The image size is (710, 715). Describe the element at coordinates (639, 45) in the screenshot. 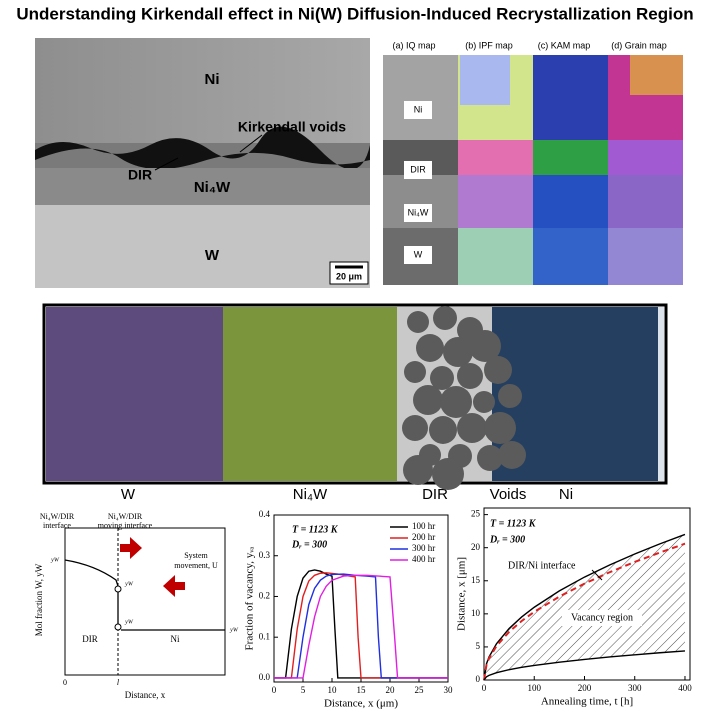

I see `panel-title: (d) Grain map` at that location.